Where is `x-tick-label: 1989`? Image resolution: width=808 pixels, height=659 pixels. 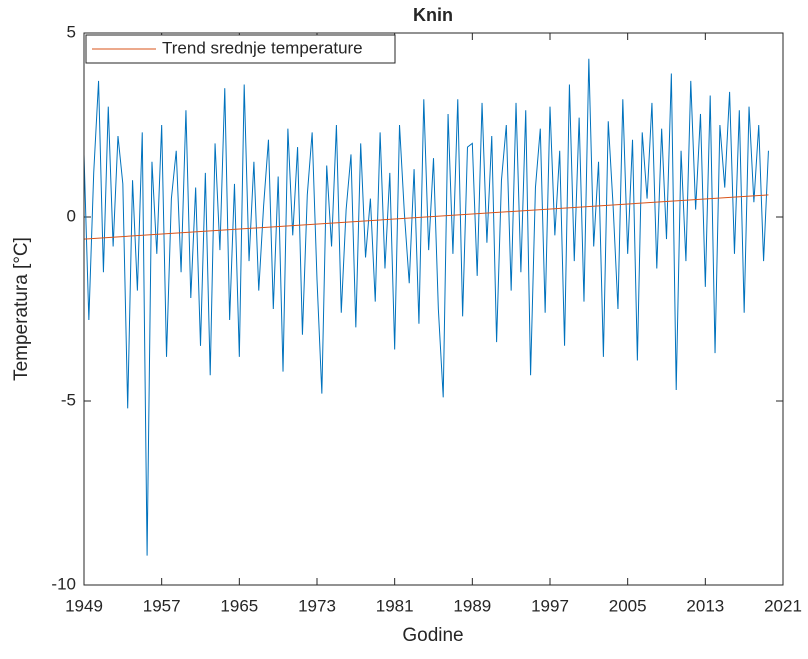 x-tick-label: 1989 is located at coordinates (472, 605).